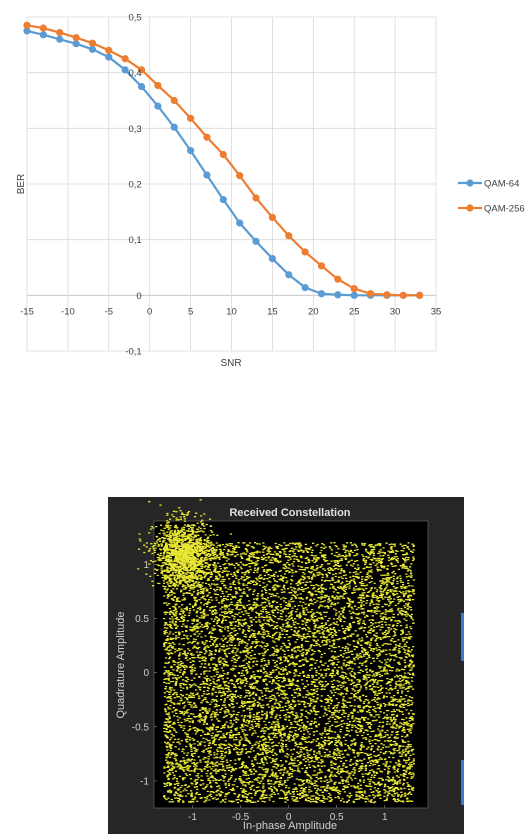  What do you see at coordinates (491, 197) in the screenshot?
I see `chart-legend: QAM-64 QAM-256` at bounding box center [491, 197].